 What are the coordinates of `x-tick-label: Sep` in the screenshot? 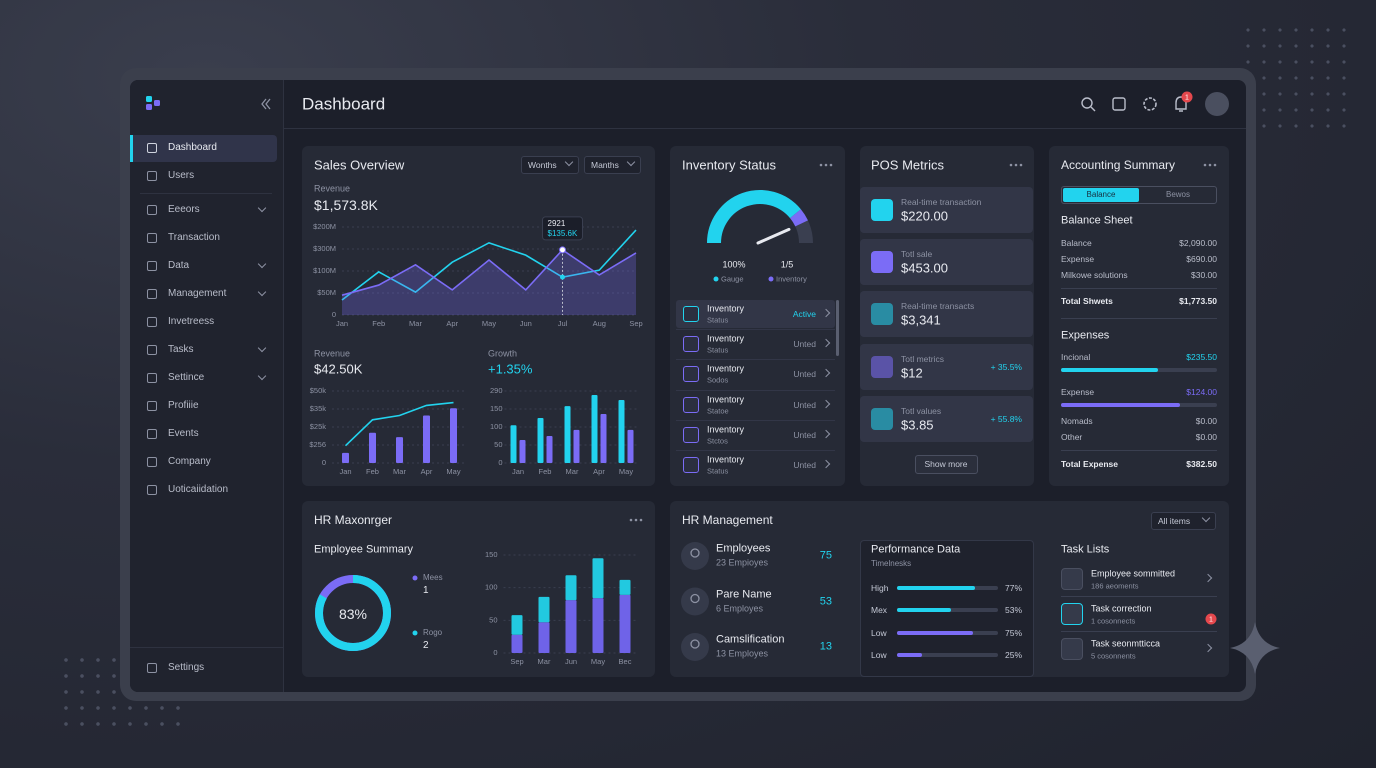 It's located at (635, 323).